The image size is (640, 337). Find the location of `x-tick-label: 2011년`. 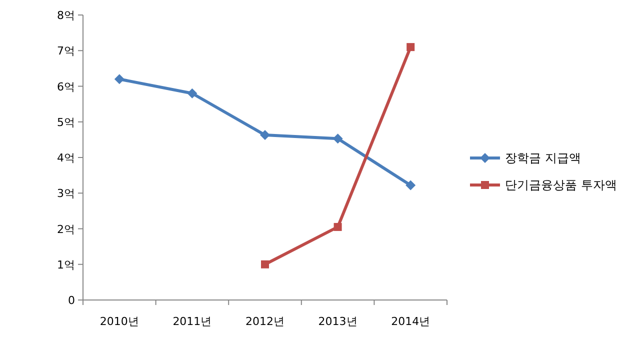

x-tick-label: 2011년 is located at coordinates (192, 321).